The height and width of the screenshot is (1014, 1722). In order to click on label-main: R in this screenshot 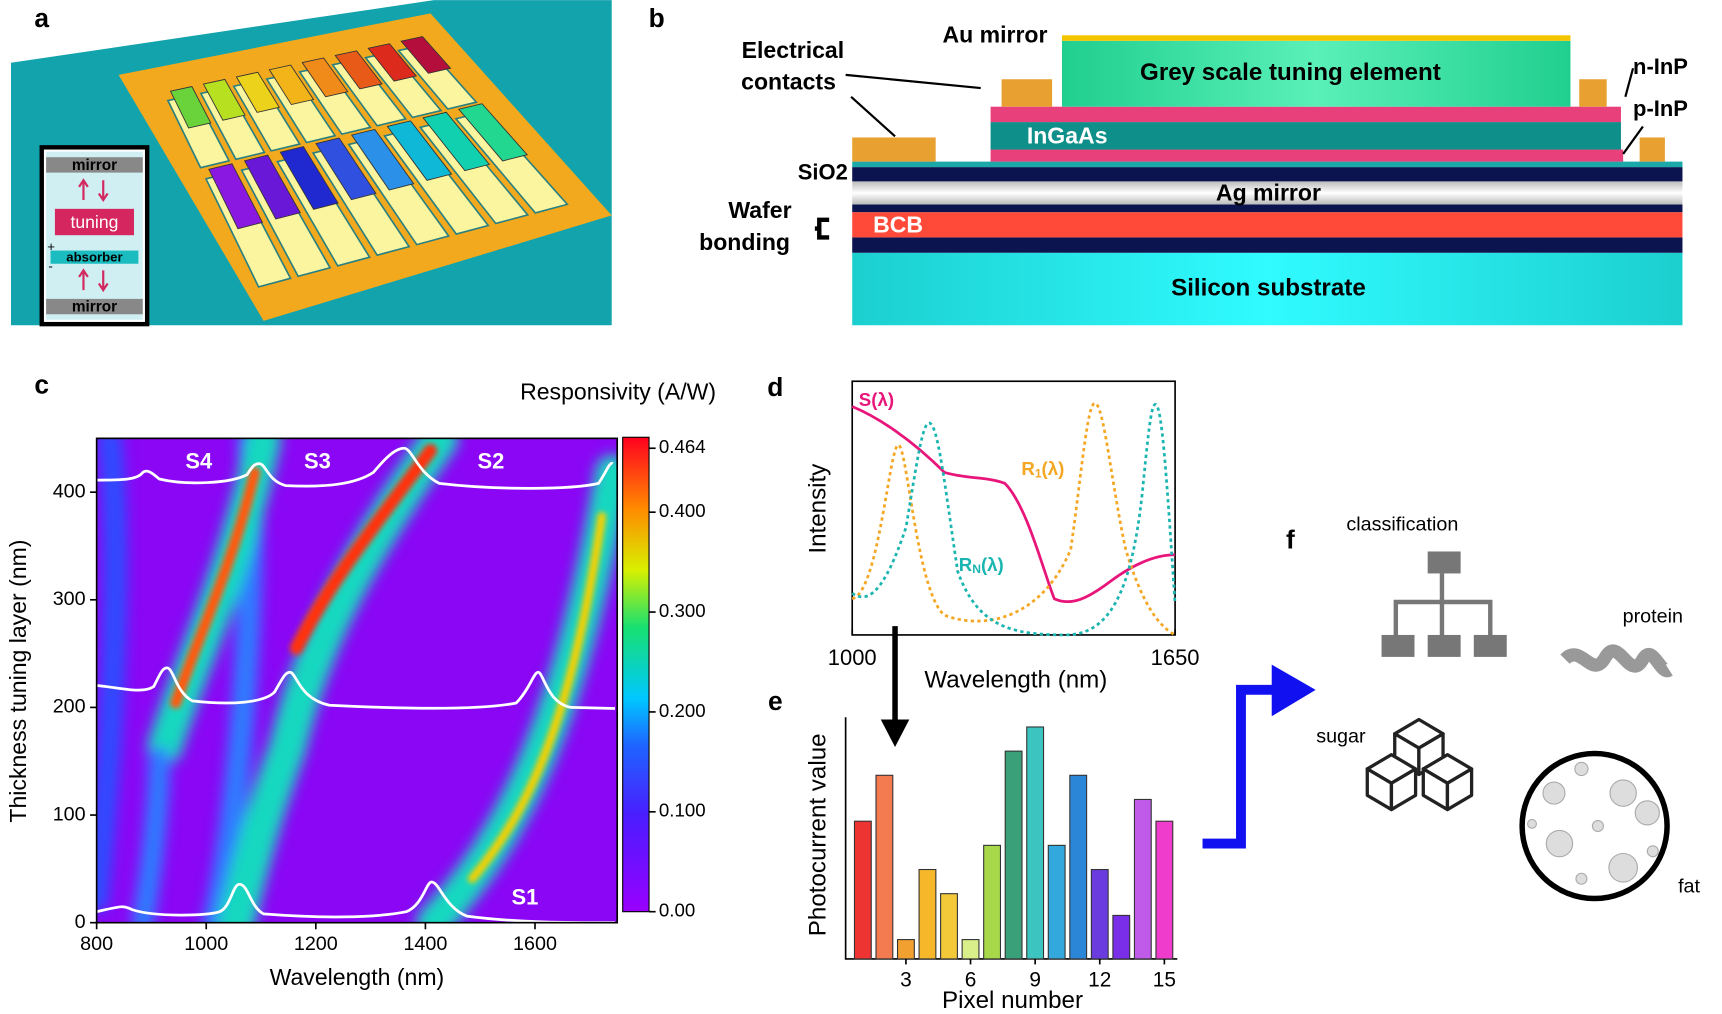, I will do `click(1028, 468)`.